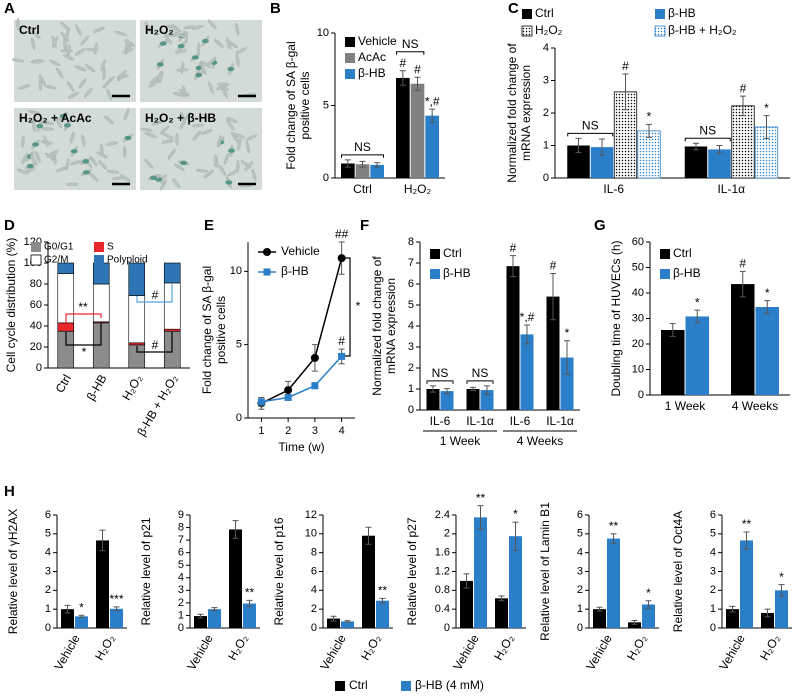  Describe the element at coordinates (55, 118) in the screenshot. I see `image-caption: H₂O₂ + AcAc` at that location.